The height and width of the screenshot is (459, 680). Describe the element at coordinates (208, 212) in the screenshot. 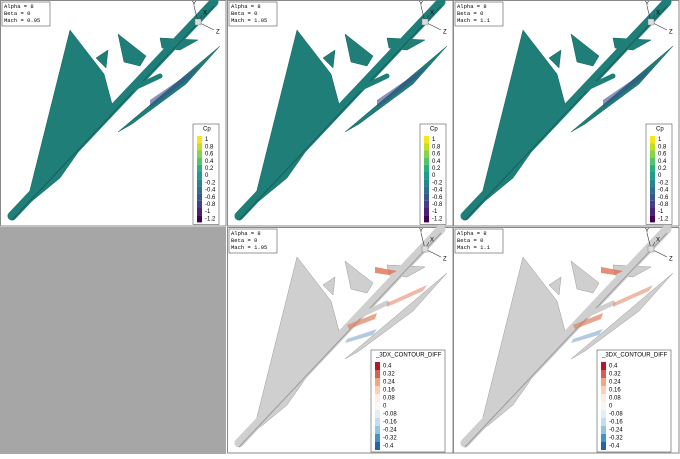

I see `legend-tick: -1` at that location.